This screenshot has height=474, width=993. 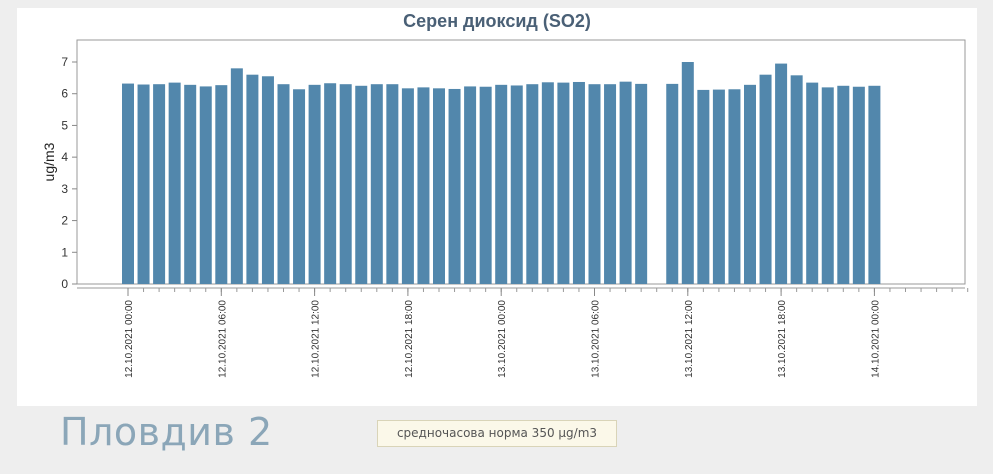 I want to click on chart-title: Серен диоксид (SO2), so click(x=497, y=21).